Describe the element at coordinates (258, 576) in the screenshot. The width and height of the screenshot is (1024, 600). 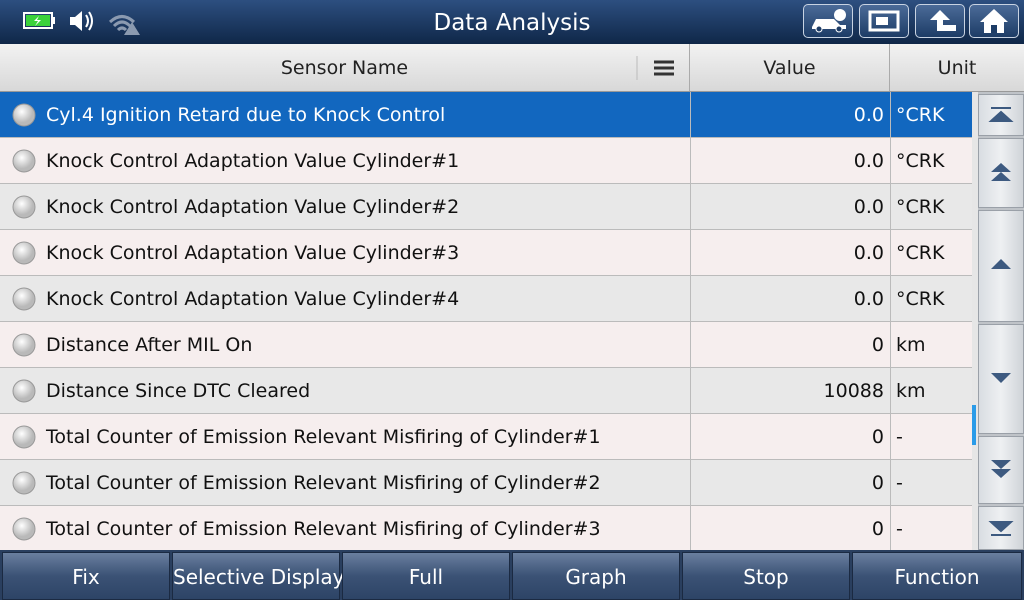
I see `toolbar-button: Selective Display` at that location.